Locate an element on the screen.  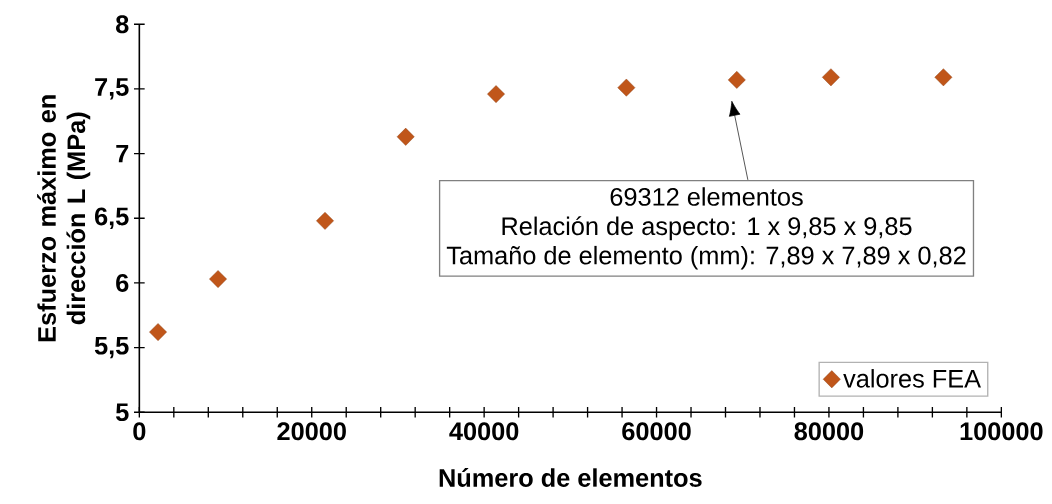
y-tick-label: 8 is located at coordinates (122, 24).